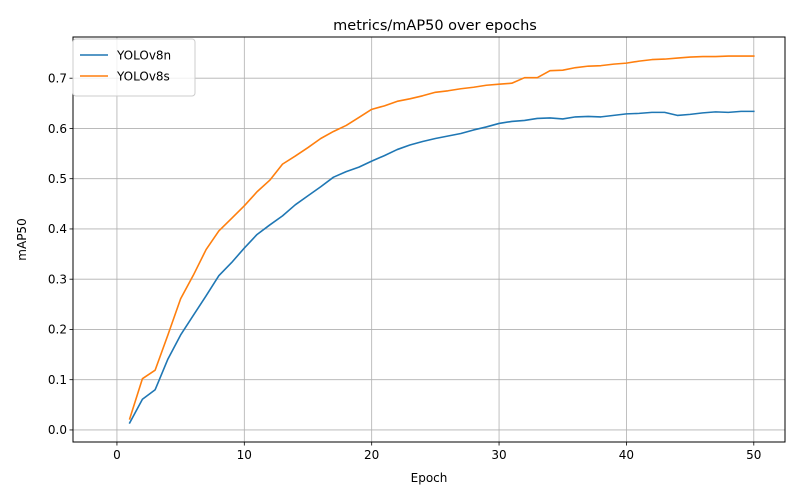 This screenshot has height=504, width=800. What do you see at coordinates (57, 380) in the screenshot?
I see `y-tick-label: 0.1` at bounding box center [57, 380].